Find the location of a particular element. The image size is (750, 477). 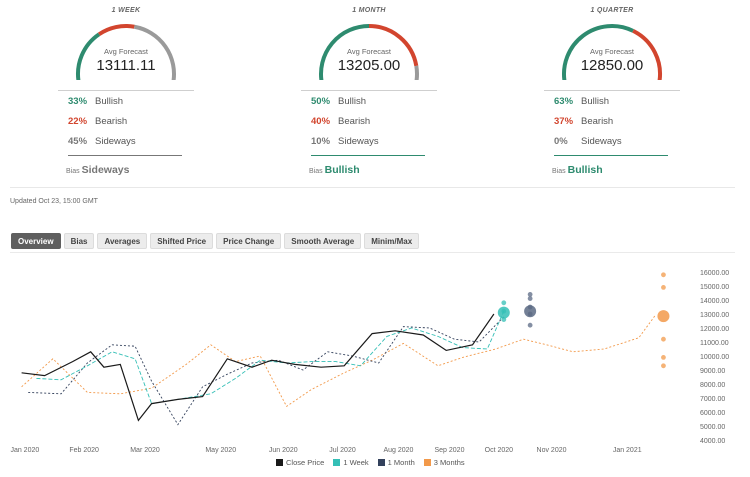

stat-row-side: 45% Sideways is located at coordinates (102, 142).